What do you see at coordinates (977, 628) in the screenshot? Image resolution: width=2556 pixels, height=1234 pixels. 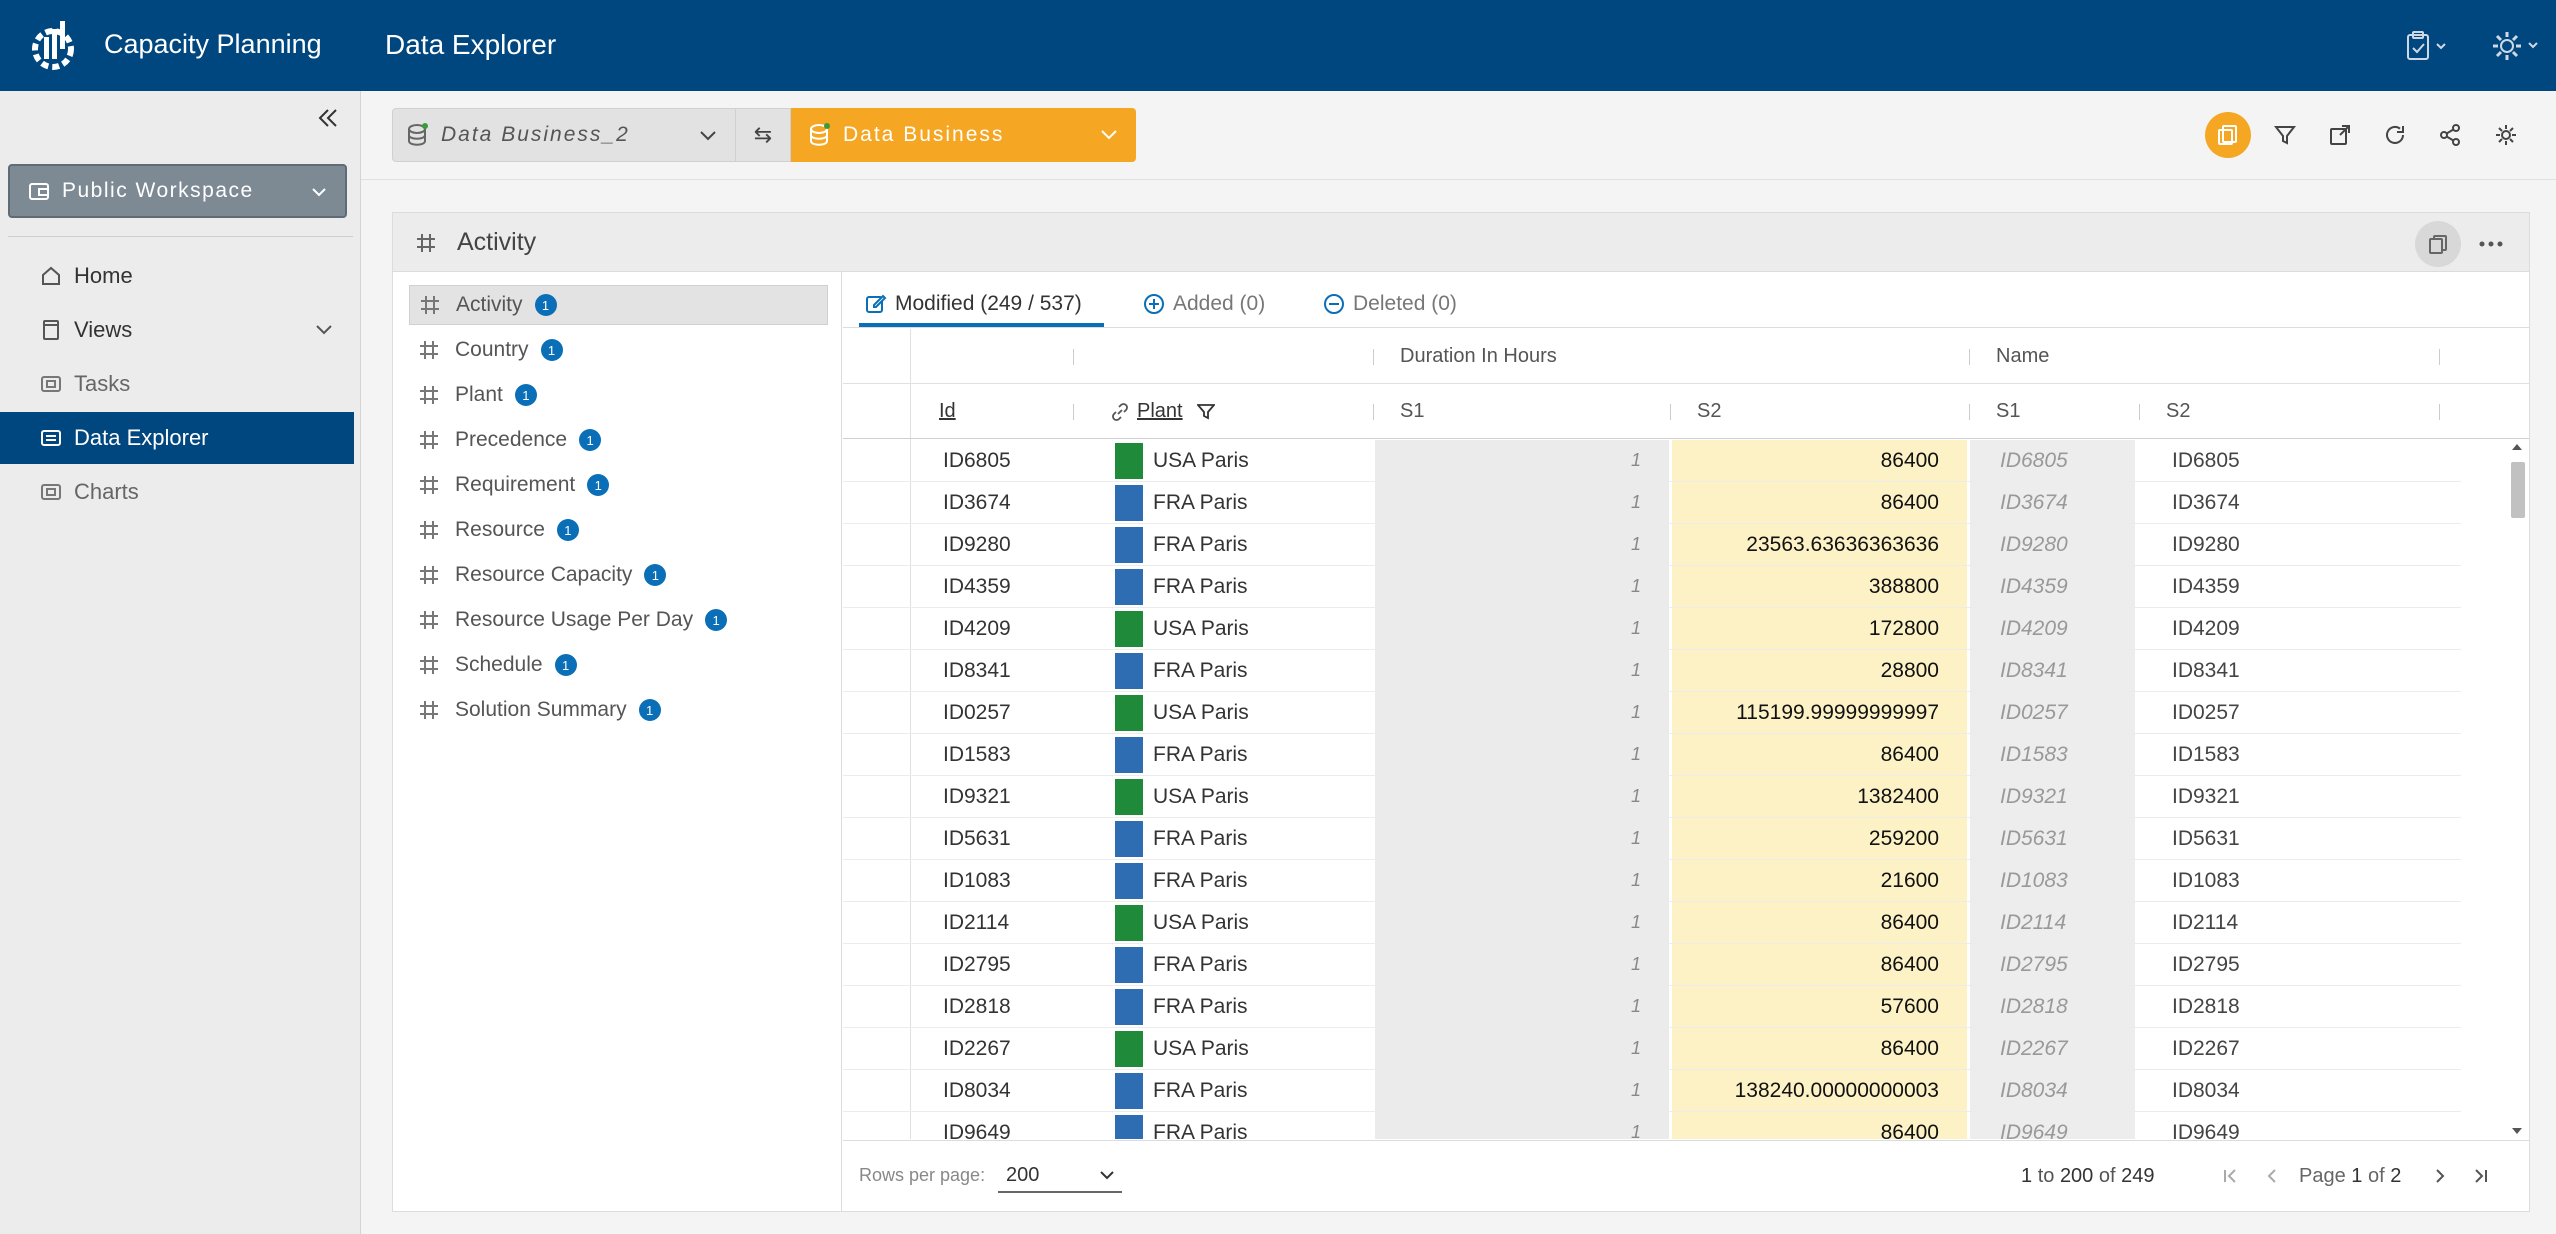 I see `cell-id: ID4209` at bounding box center [977, 628].